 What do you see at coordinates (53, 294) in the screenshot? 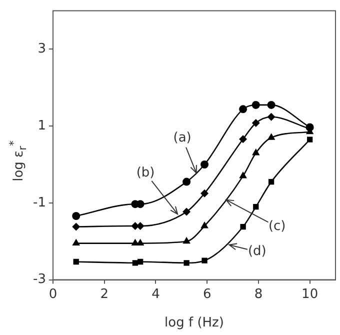
I see `x-tick-label: 0` at bounding box center [53, 294].